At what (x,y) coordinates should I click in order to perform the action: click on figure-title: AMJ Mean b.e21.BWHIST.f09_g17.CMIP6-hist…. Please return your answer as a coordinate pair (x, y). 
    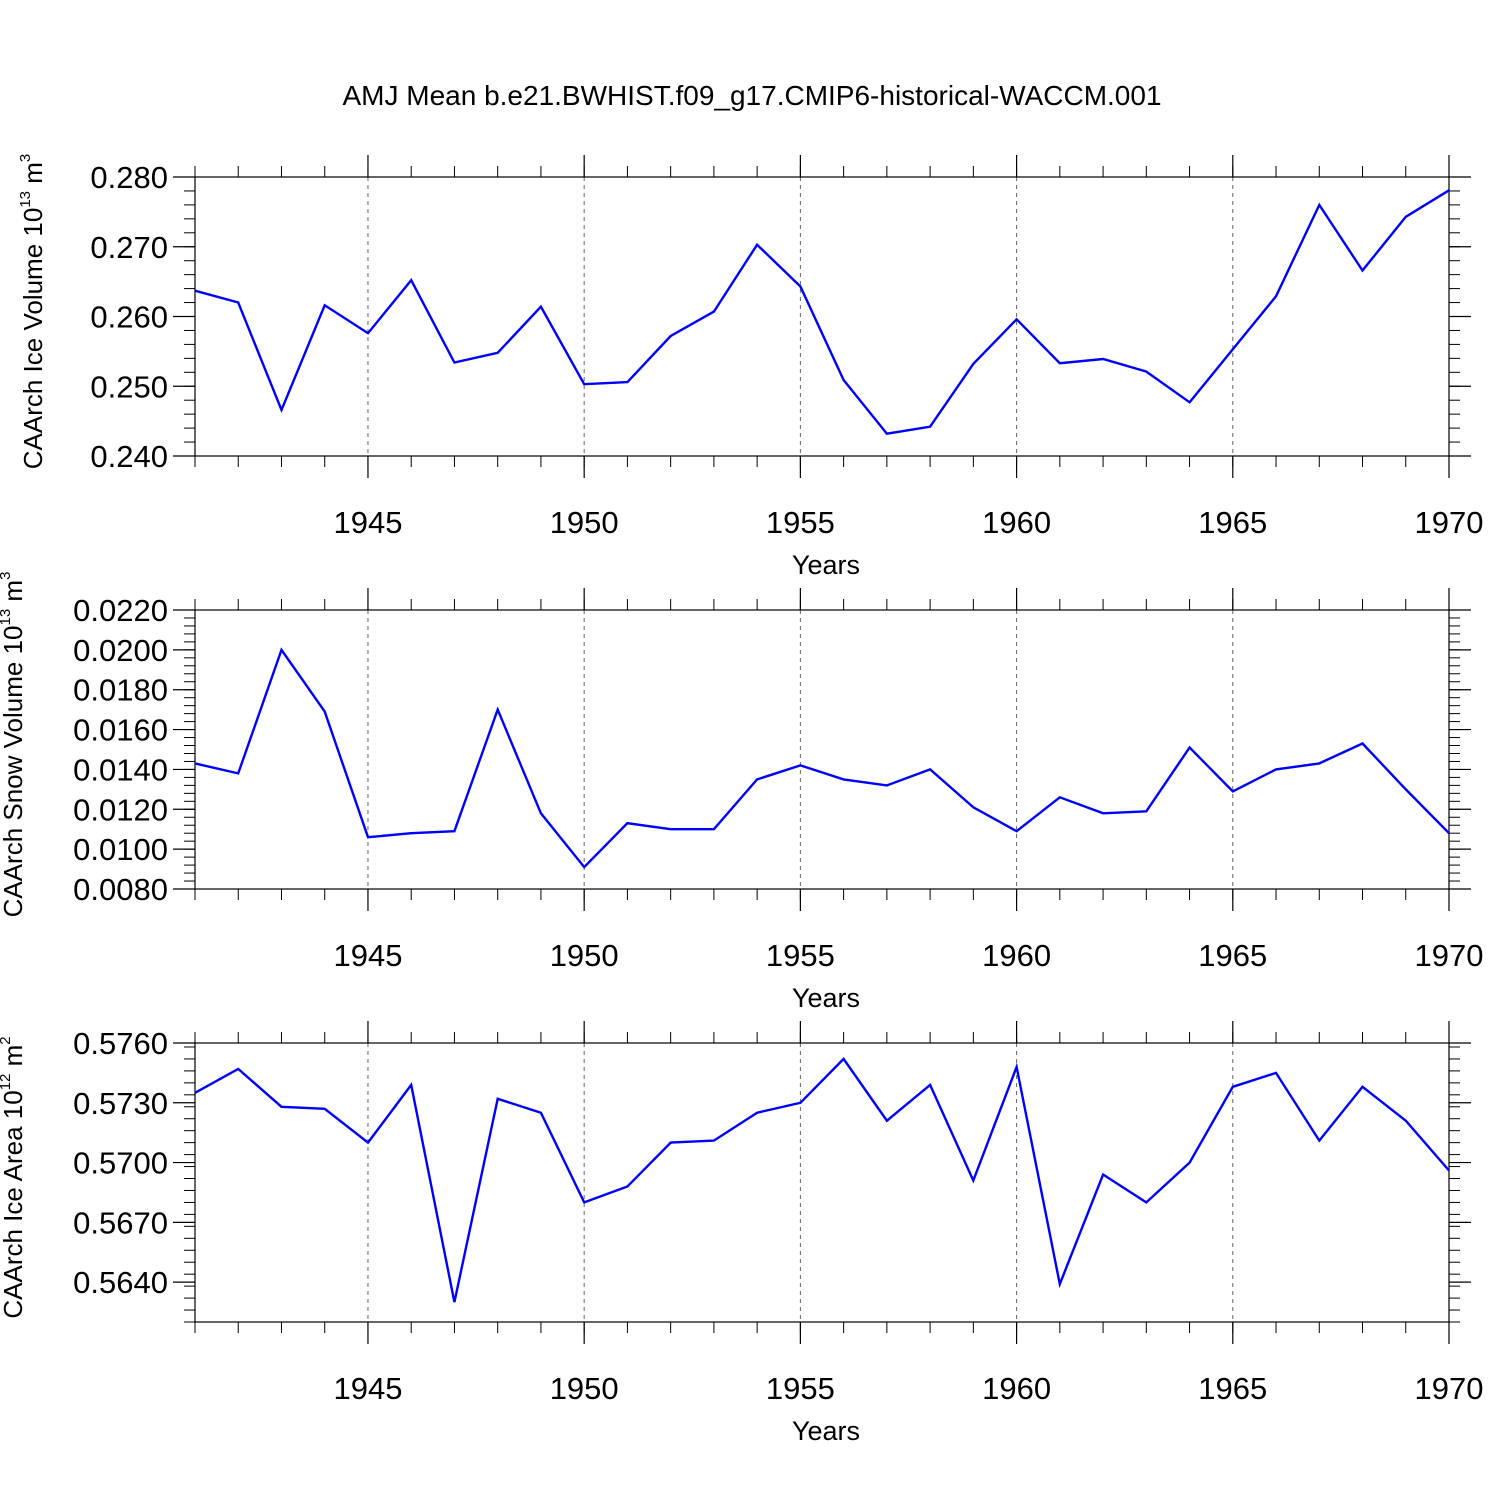
    Looking at the image, I should click on (751, 95).